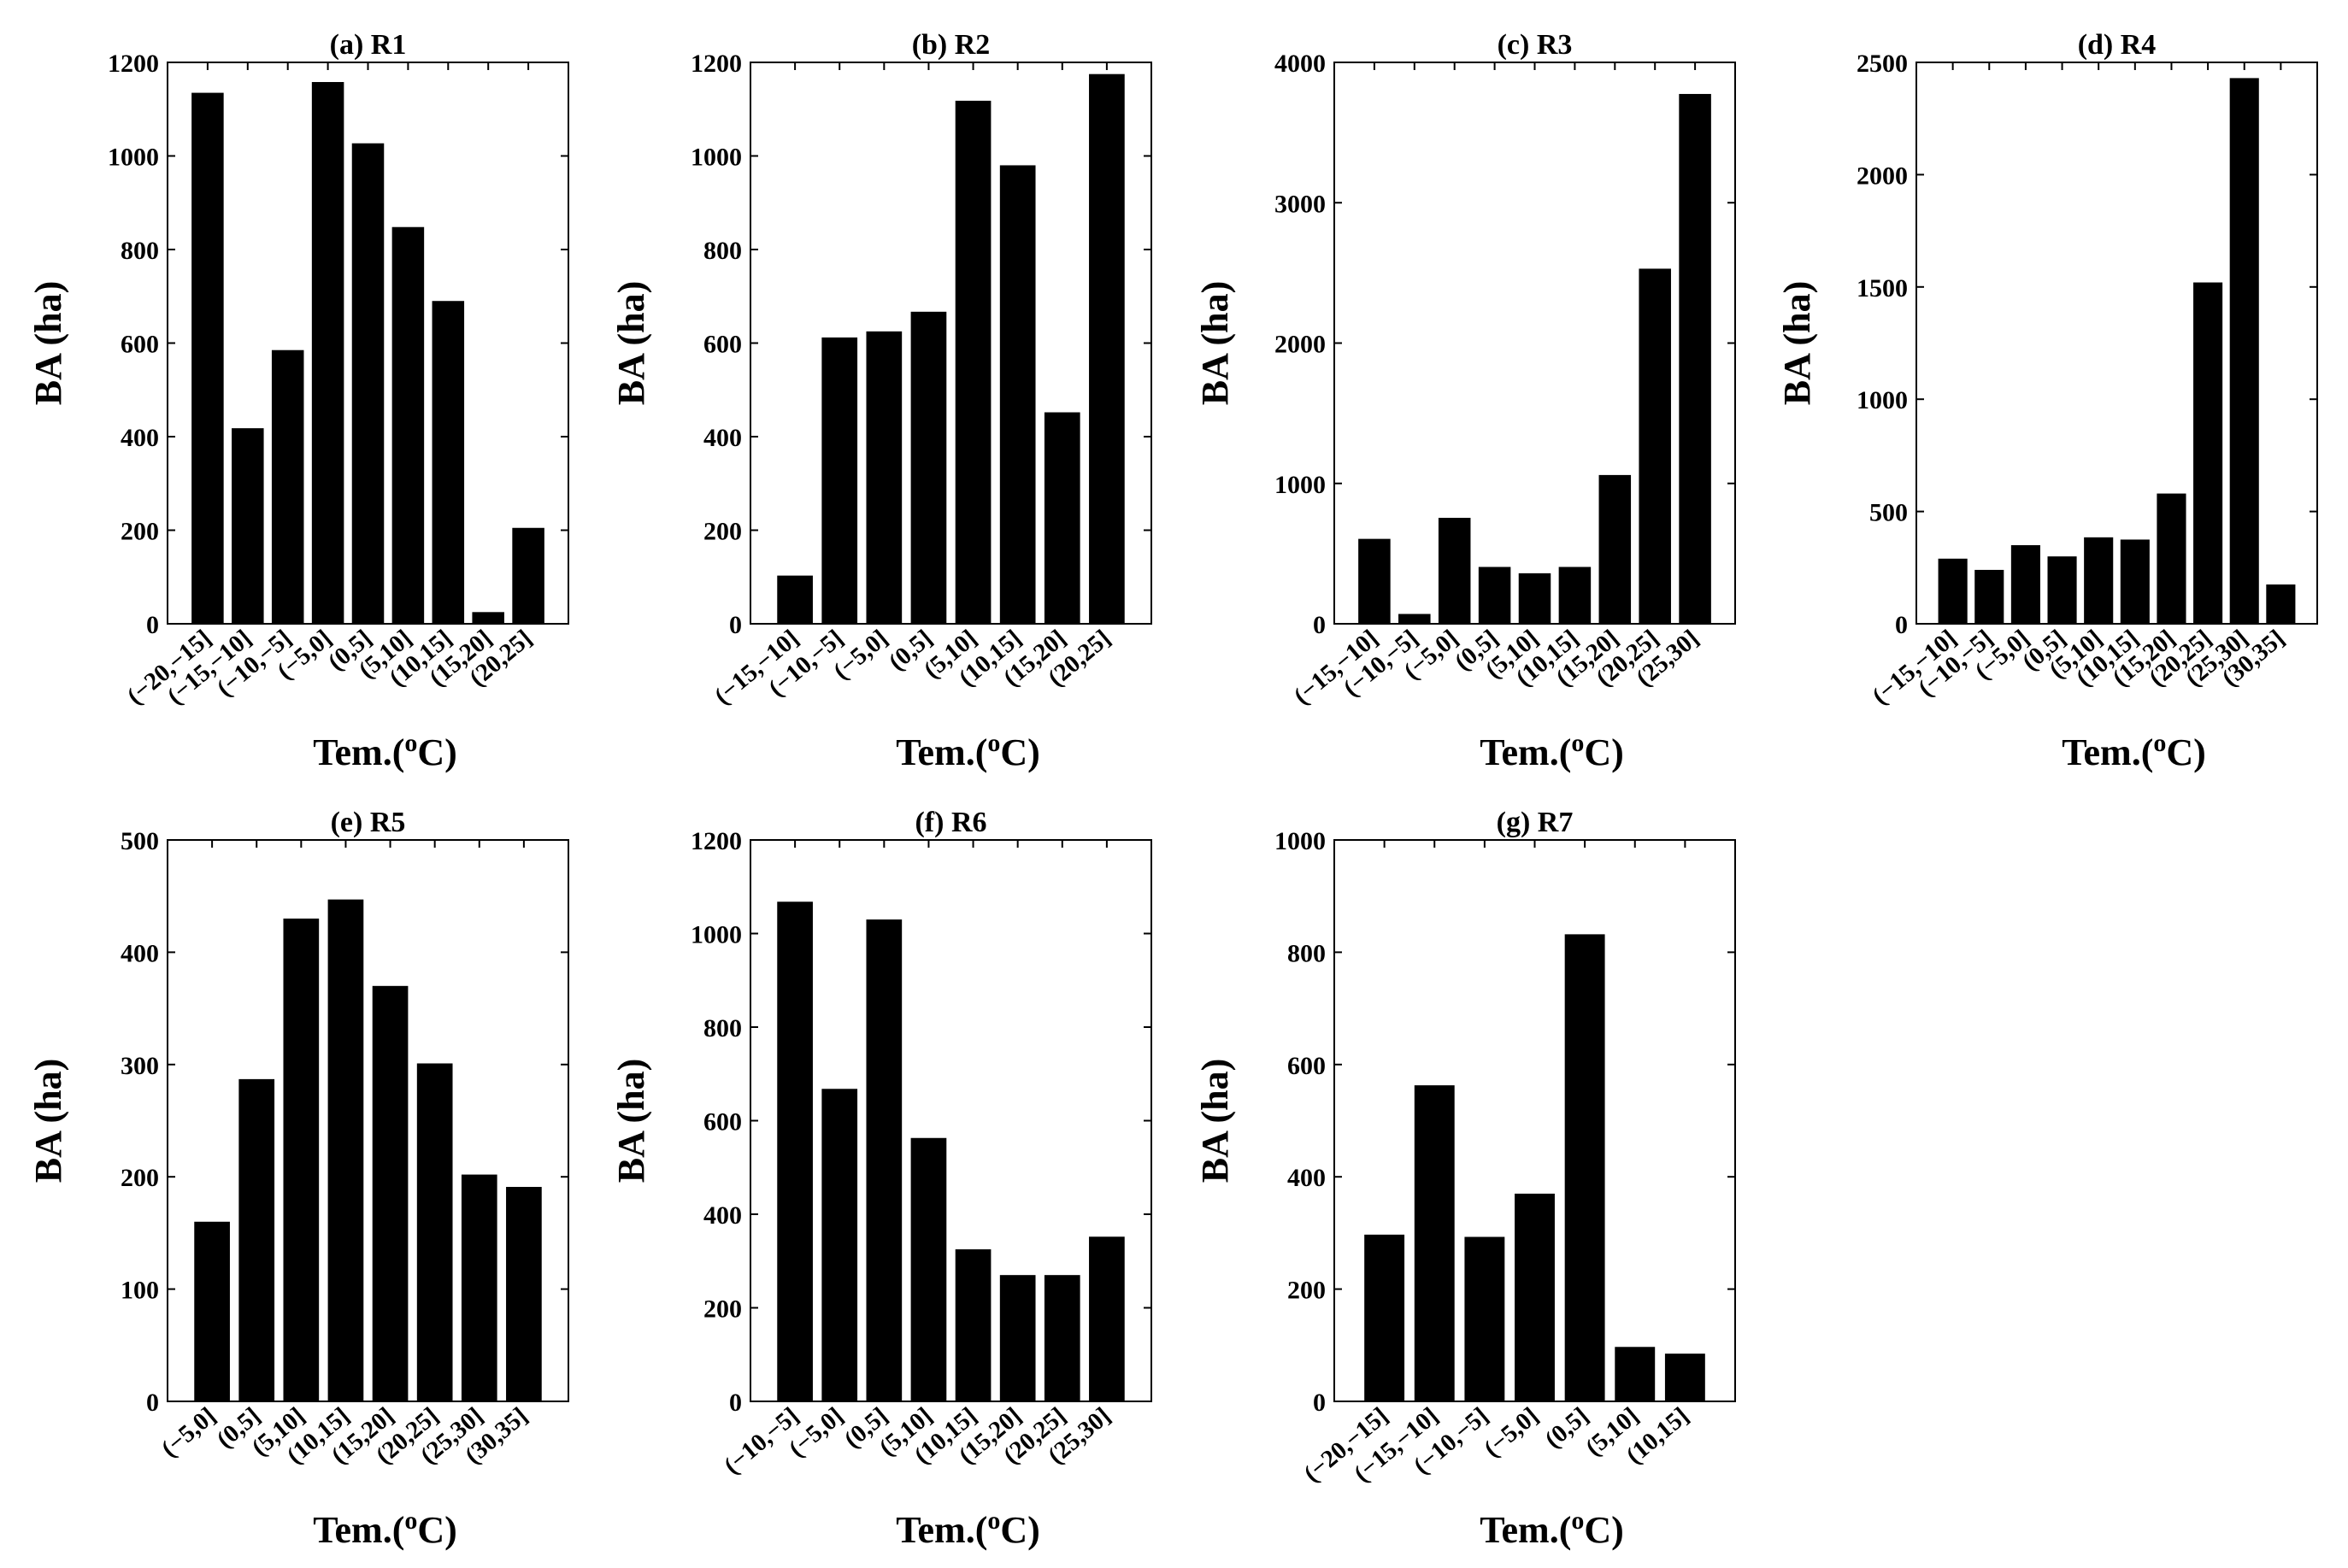 The image size is (2348, 1568). I want to click on y-tick-label: 1500, so click(1882, 288).